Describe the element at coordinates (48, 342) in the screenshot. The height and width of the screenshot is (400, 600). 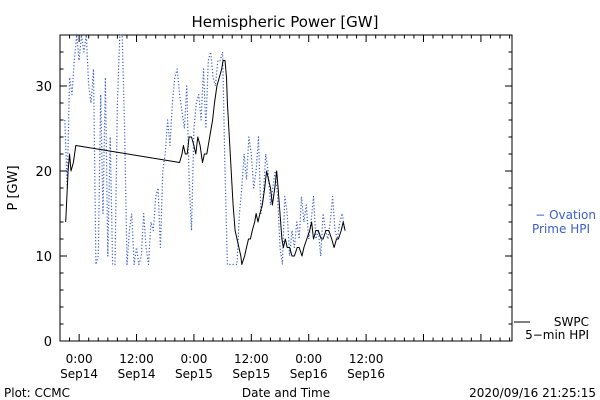
I see `y-tick-label: 0` at that location.